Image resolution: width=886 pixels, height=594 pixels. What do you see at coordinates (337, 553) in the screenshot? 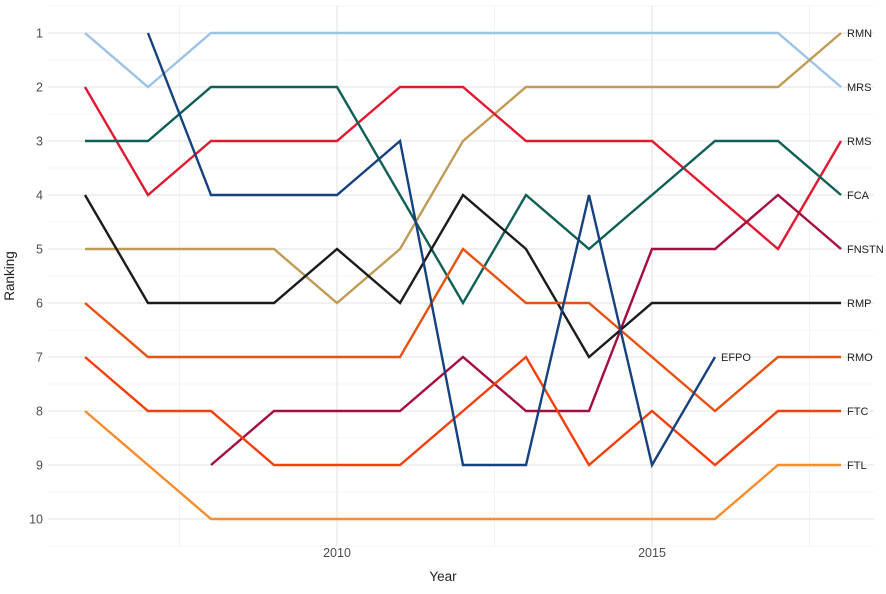
I see `x-tick-label: 2010` at bounding box center [337, 553].